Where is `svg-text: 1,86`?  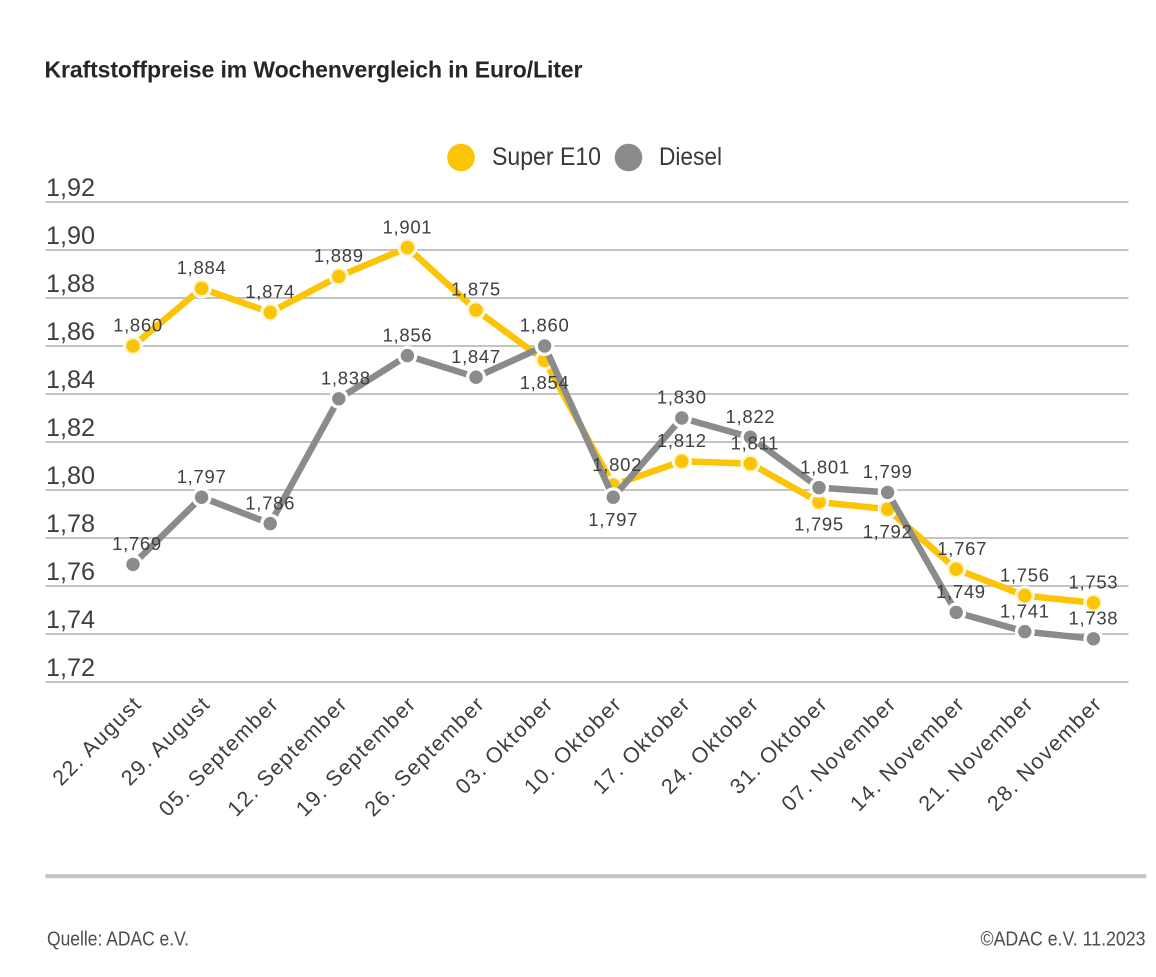 svg-text: 1,86 is located at coordinates (70, 332).